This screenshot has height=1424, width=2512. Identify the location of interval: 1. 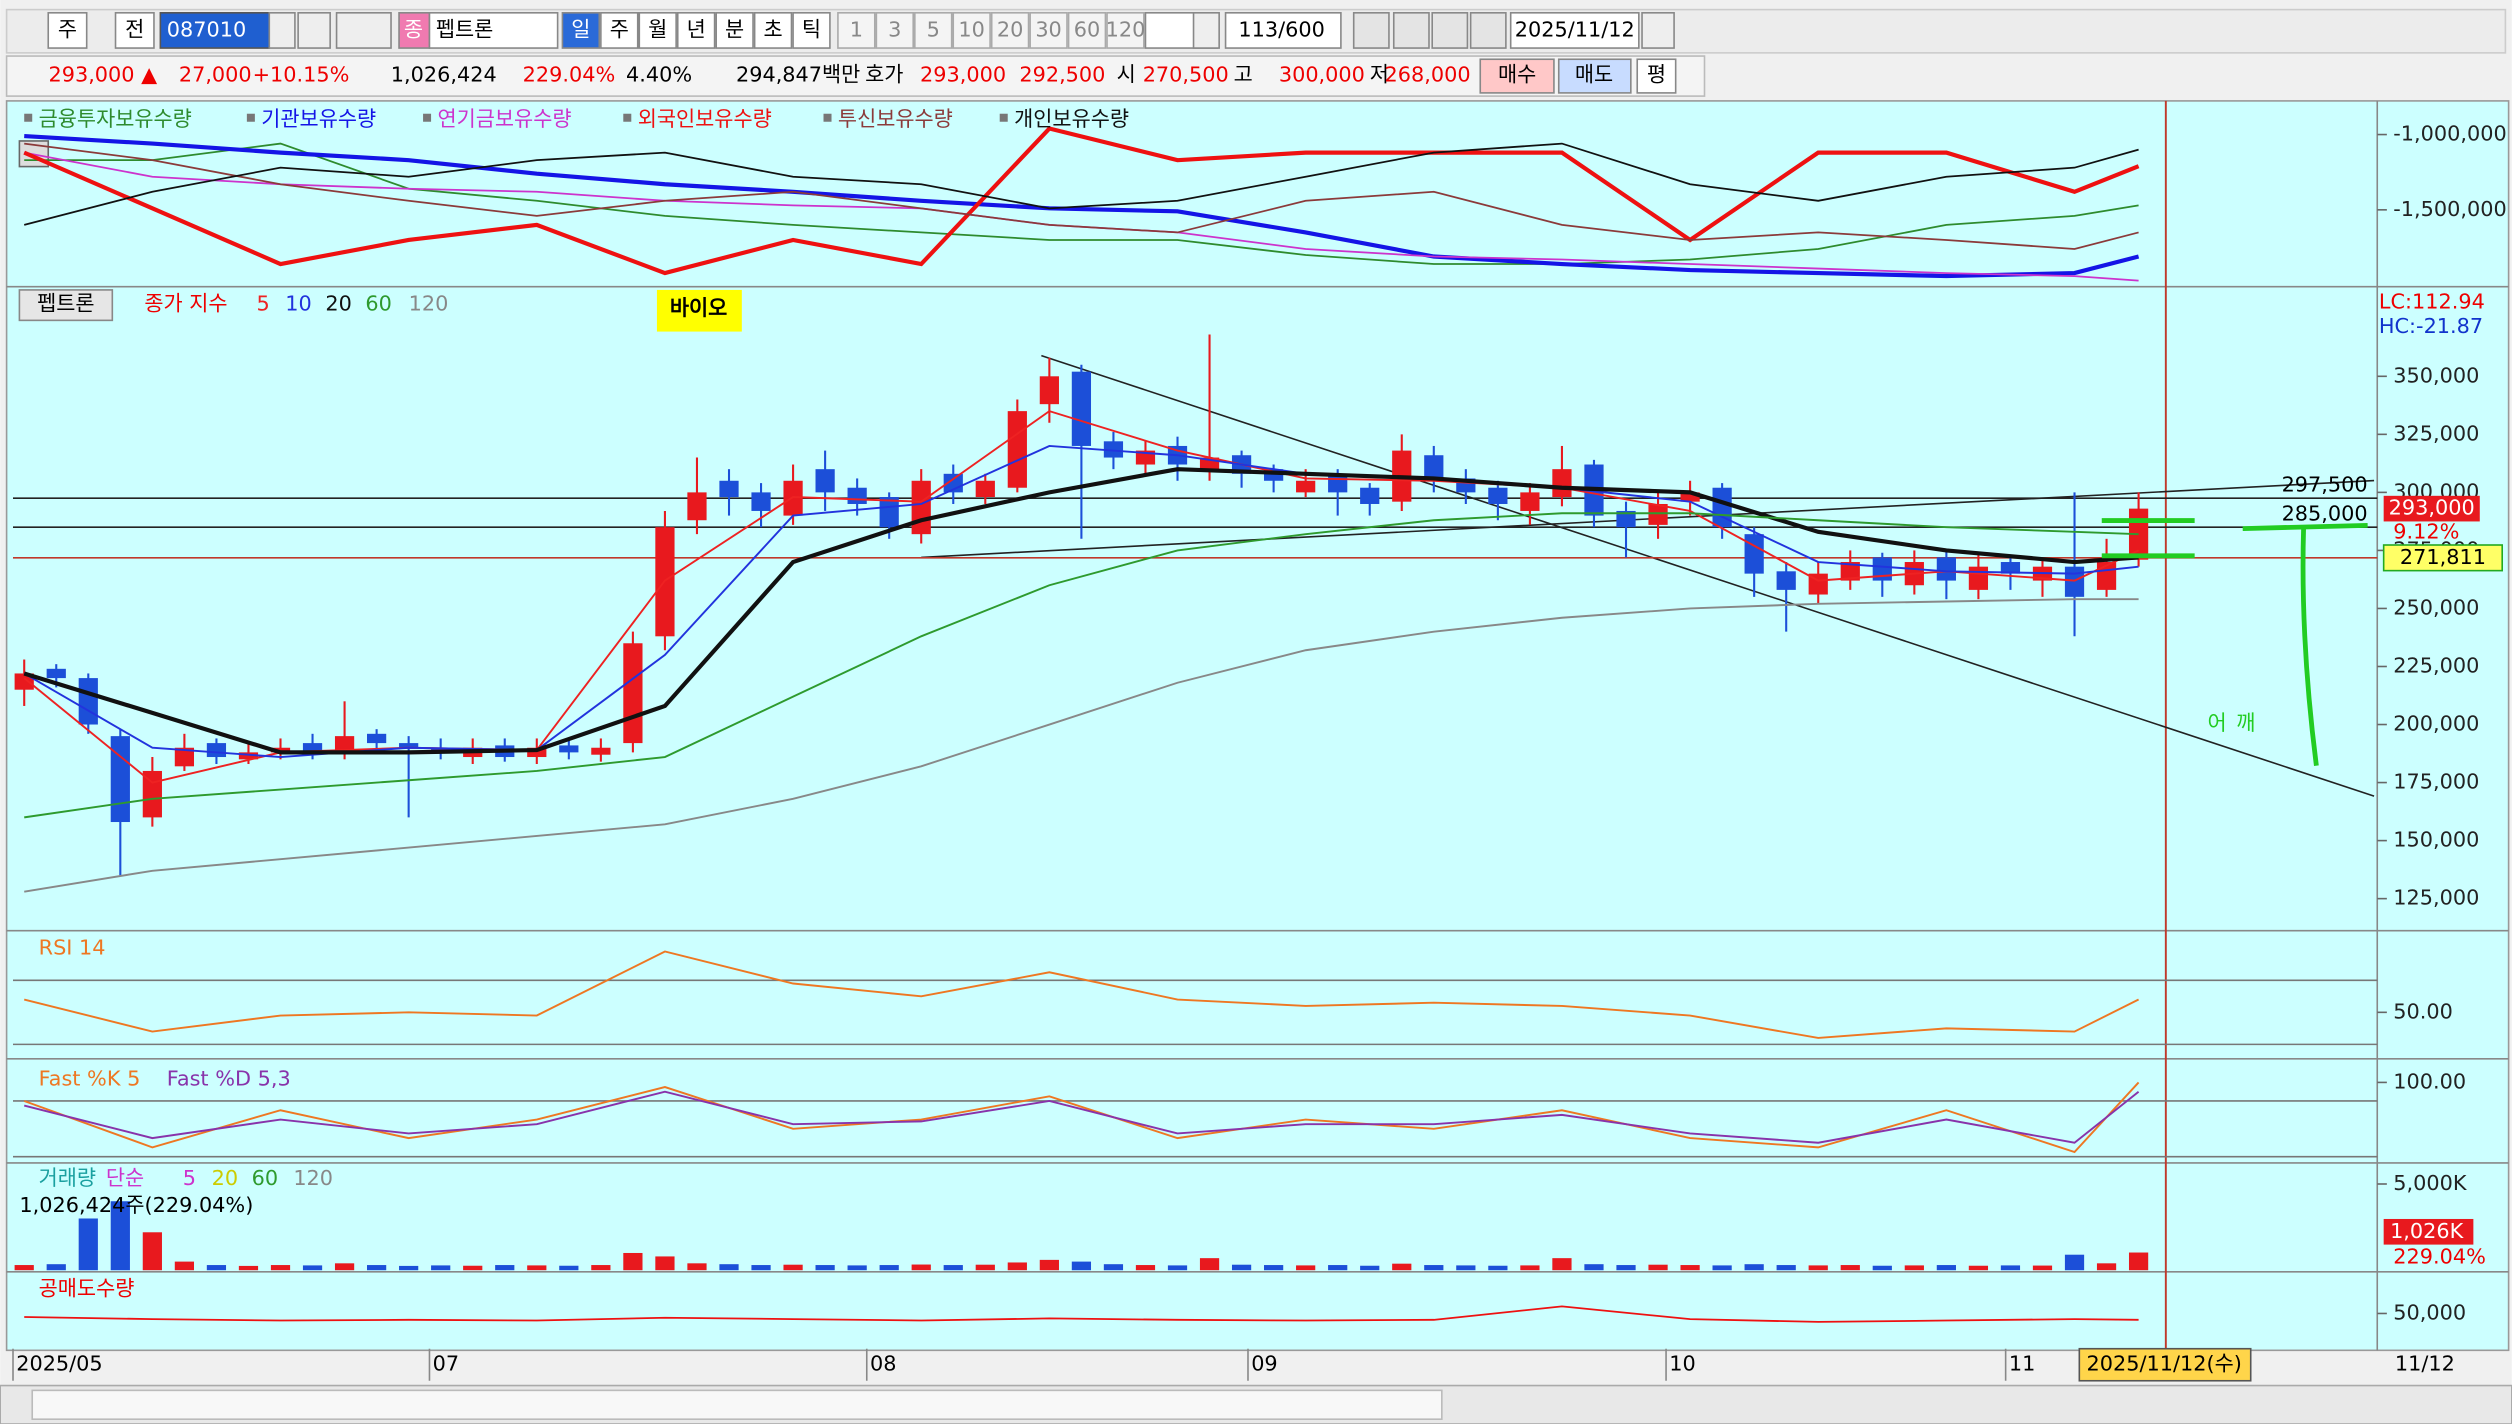
(856, 29).